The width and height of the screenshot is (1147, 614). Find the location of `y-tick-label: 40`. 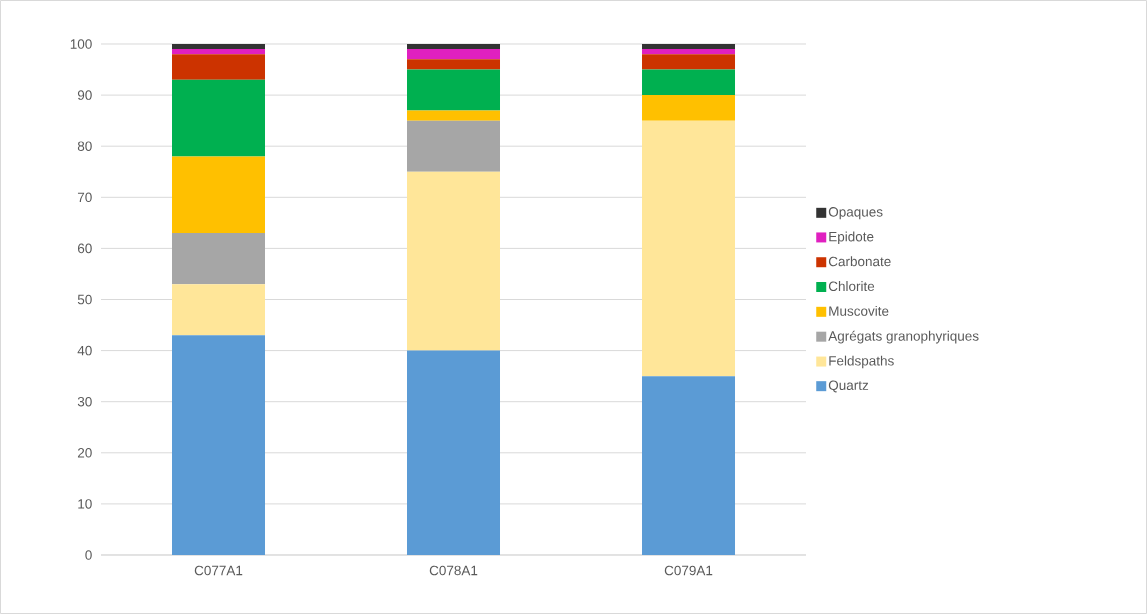

y-tick-label: 40 is located at coordinates (84, 350).